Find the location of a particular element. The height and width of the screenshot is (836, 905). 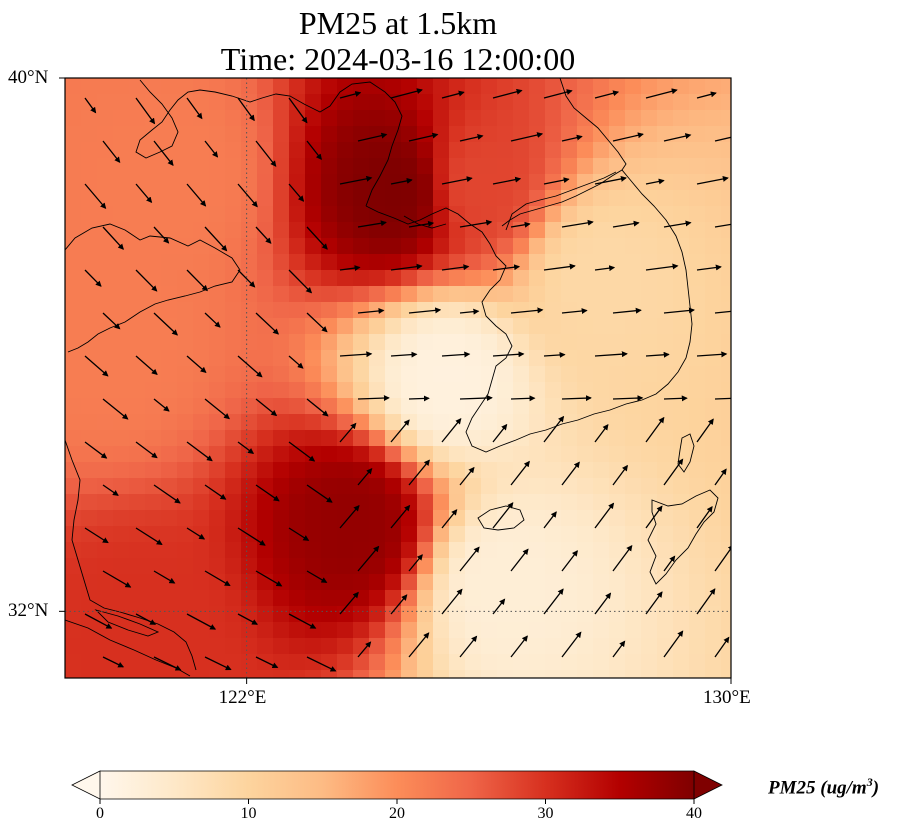

coastline-china-south is located at coordinates (131, 555).